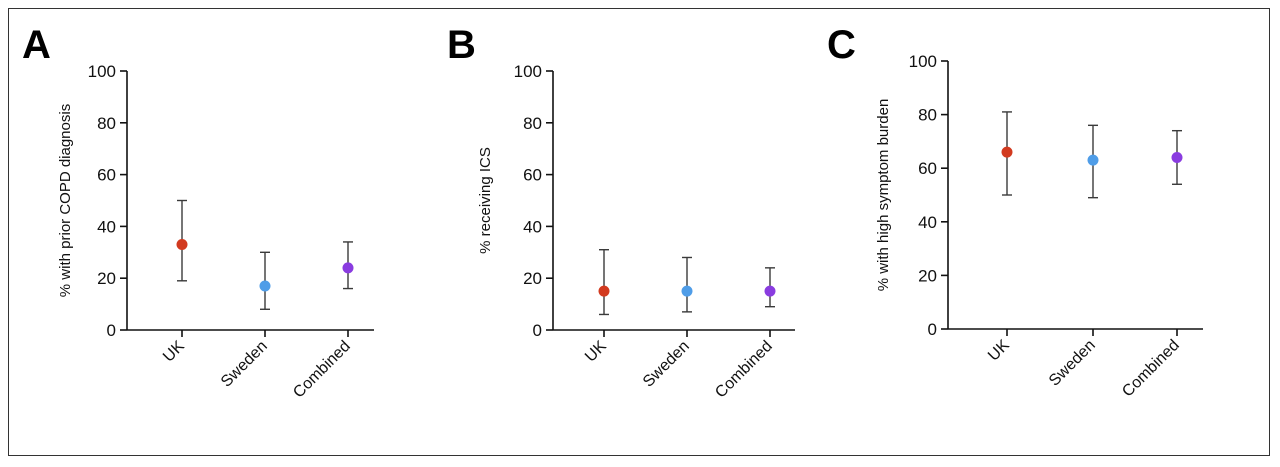 The height and width of the screenshot is (467, 1280). What do you see at coordinates (883, 195) in the screenshot?
I see `y-axis-title: % with high symptom burden` at bounding box center [883, 195].